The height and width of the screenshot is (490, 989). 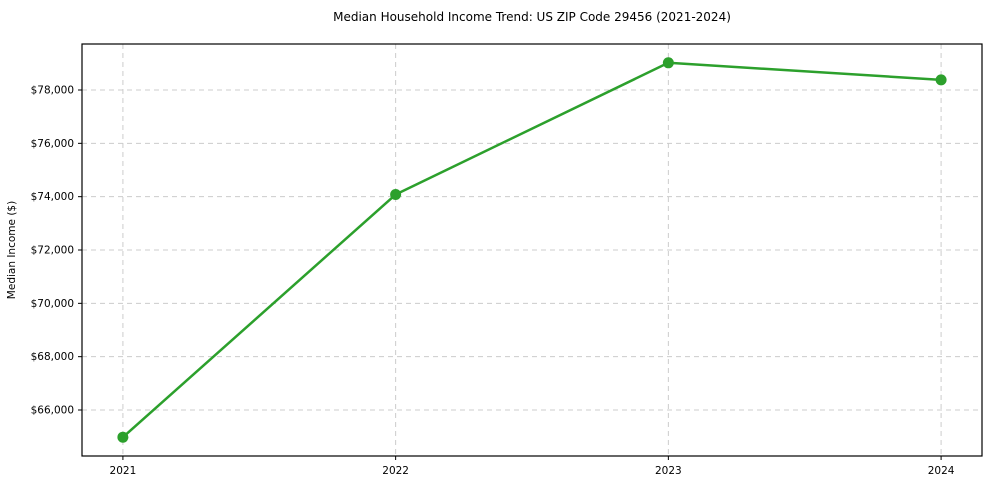 I want to click on y-tick-label: $66,000, so click(x=52, y=411).